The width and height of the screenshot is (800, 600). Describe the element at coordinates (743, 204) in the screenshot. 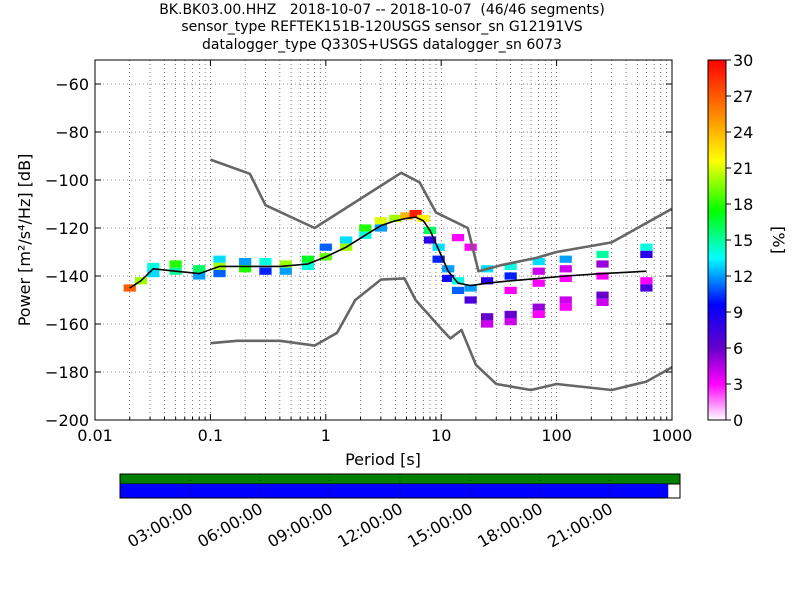

I see `colorbar-tick-label: 18` at that location.